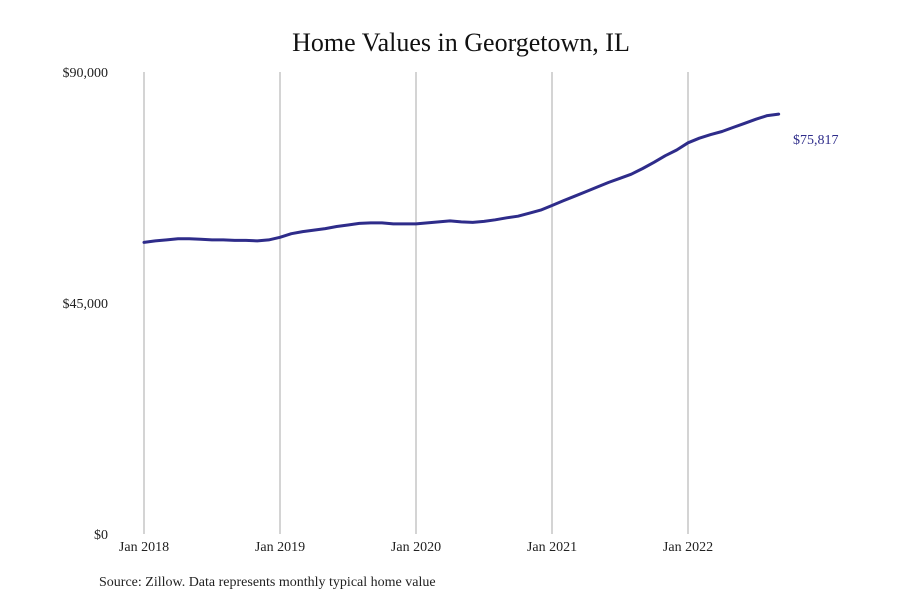 The image size is (900, 600). Describe the element at coordinates (144, 547) in the screenshot. I see `x-tick-label: Jan 2018` at that location.